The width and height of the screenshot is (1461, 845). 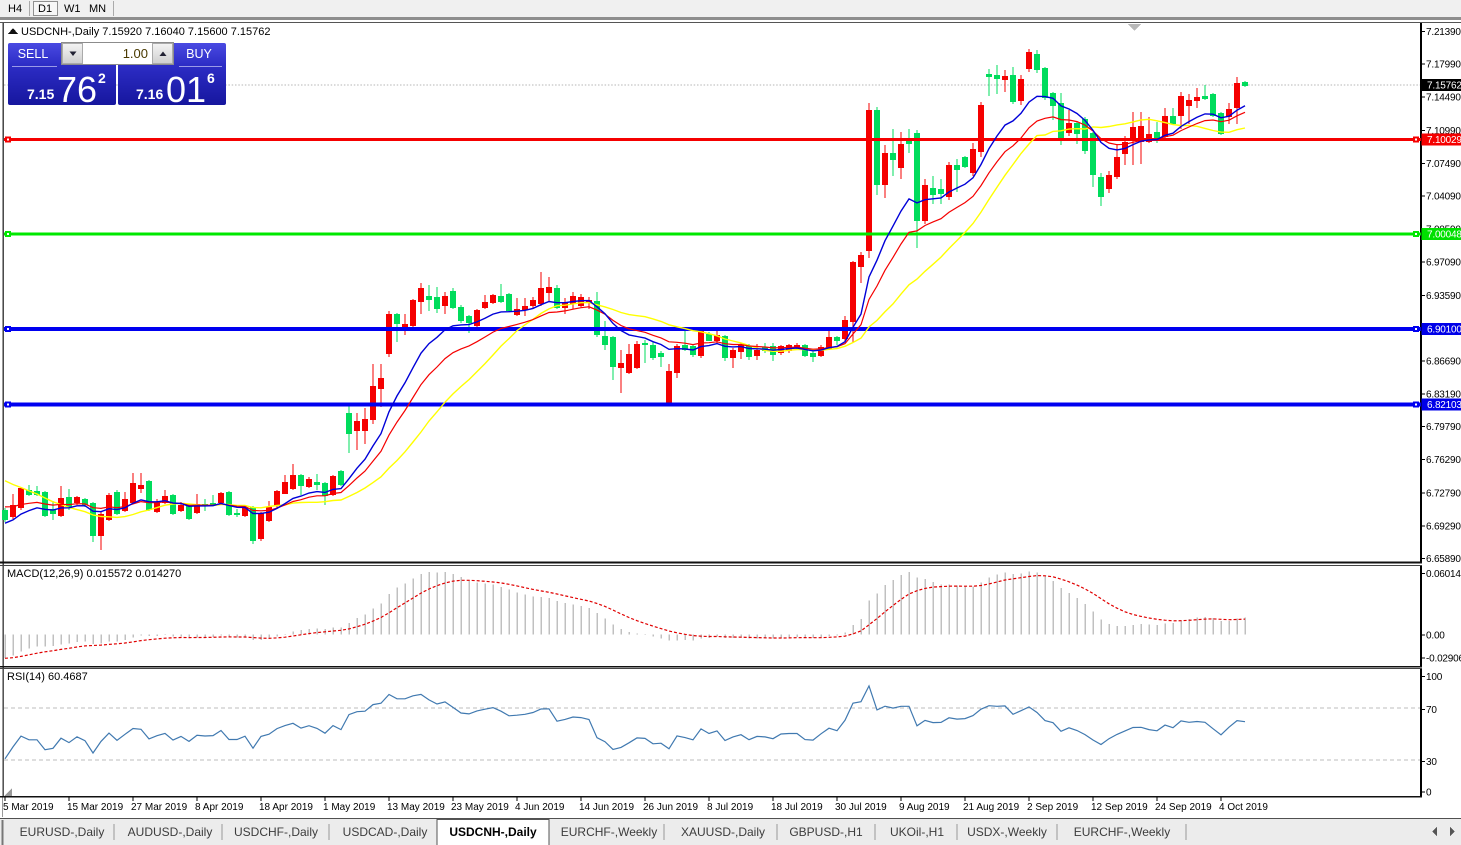 I want to click on svg-text: 0.060146, so click(x=1443, y=574).